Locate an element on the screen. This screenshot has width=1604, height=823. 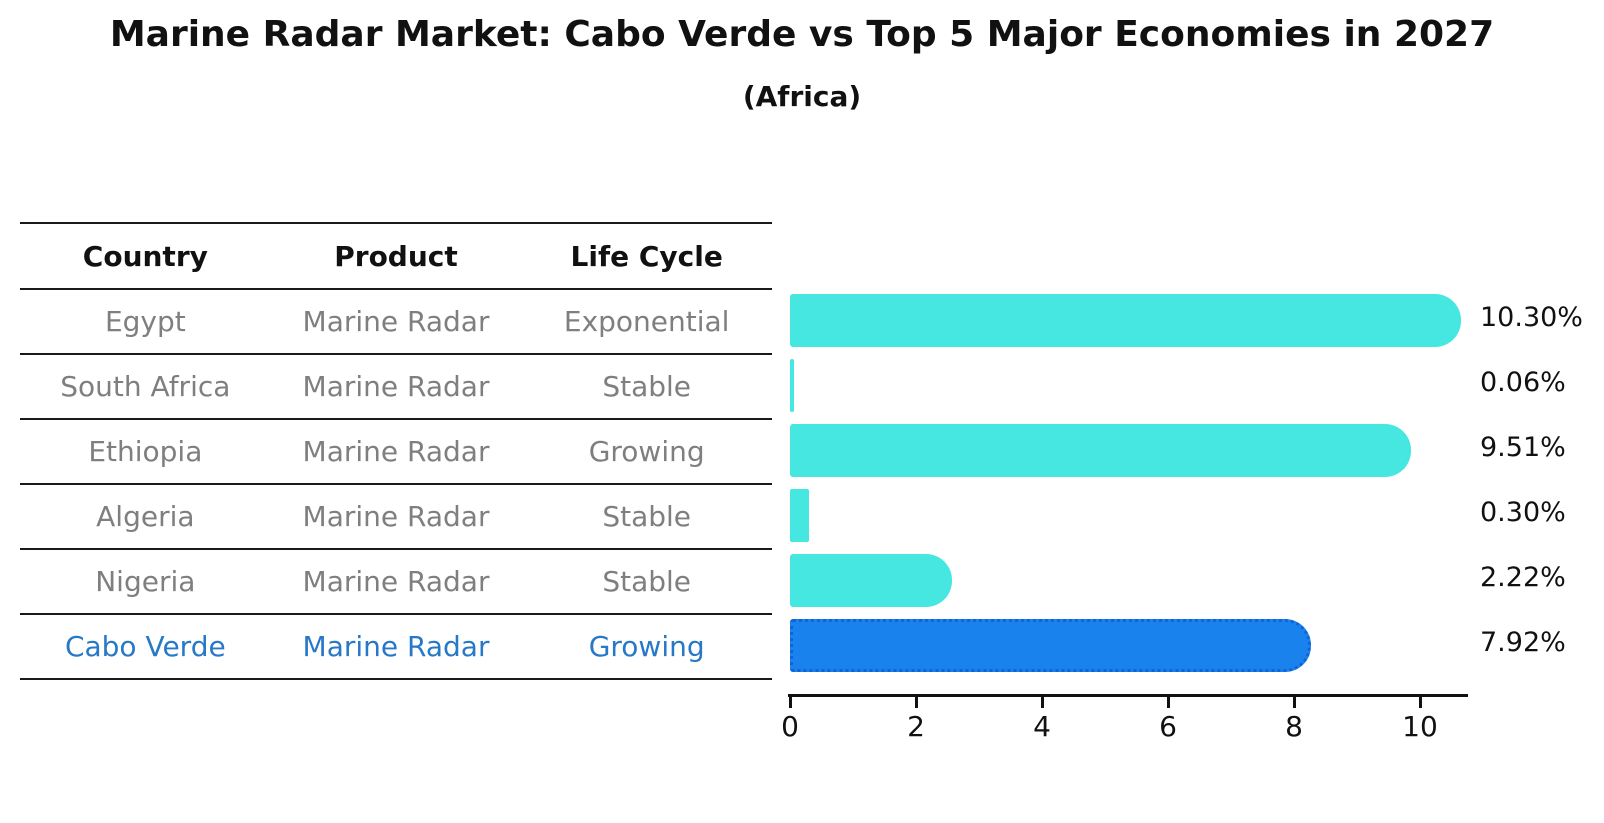
table-row: Nigeria Marine Radar Stable is located at coordinates (396, 580).